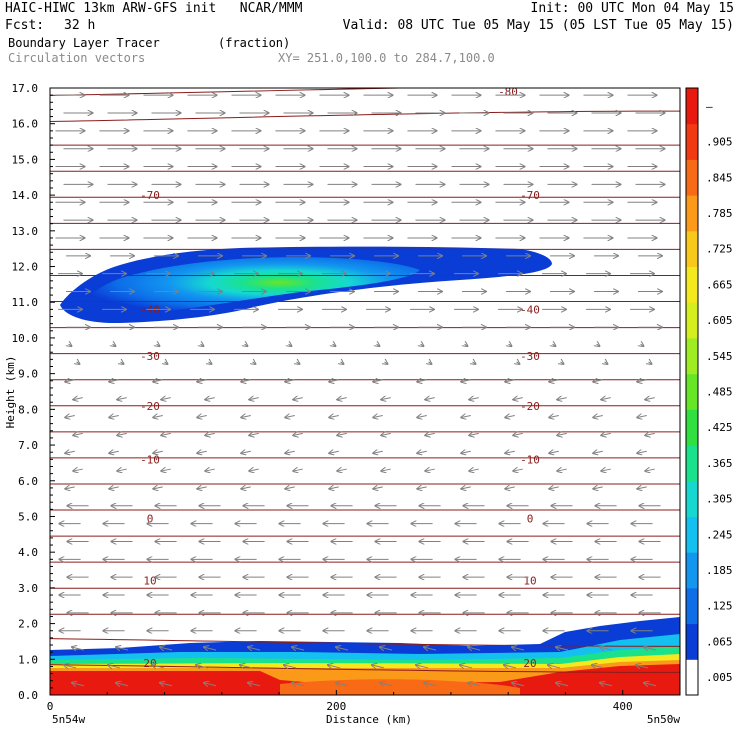 This screenshot has height=740, width=740. I want to click on y-tick-label: 10.0, so click(25, 338).